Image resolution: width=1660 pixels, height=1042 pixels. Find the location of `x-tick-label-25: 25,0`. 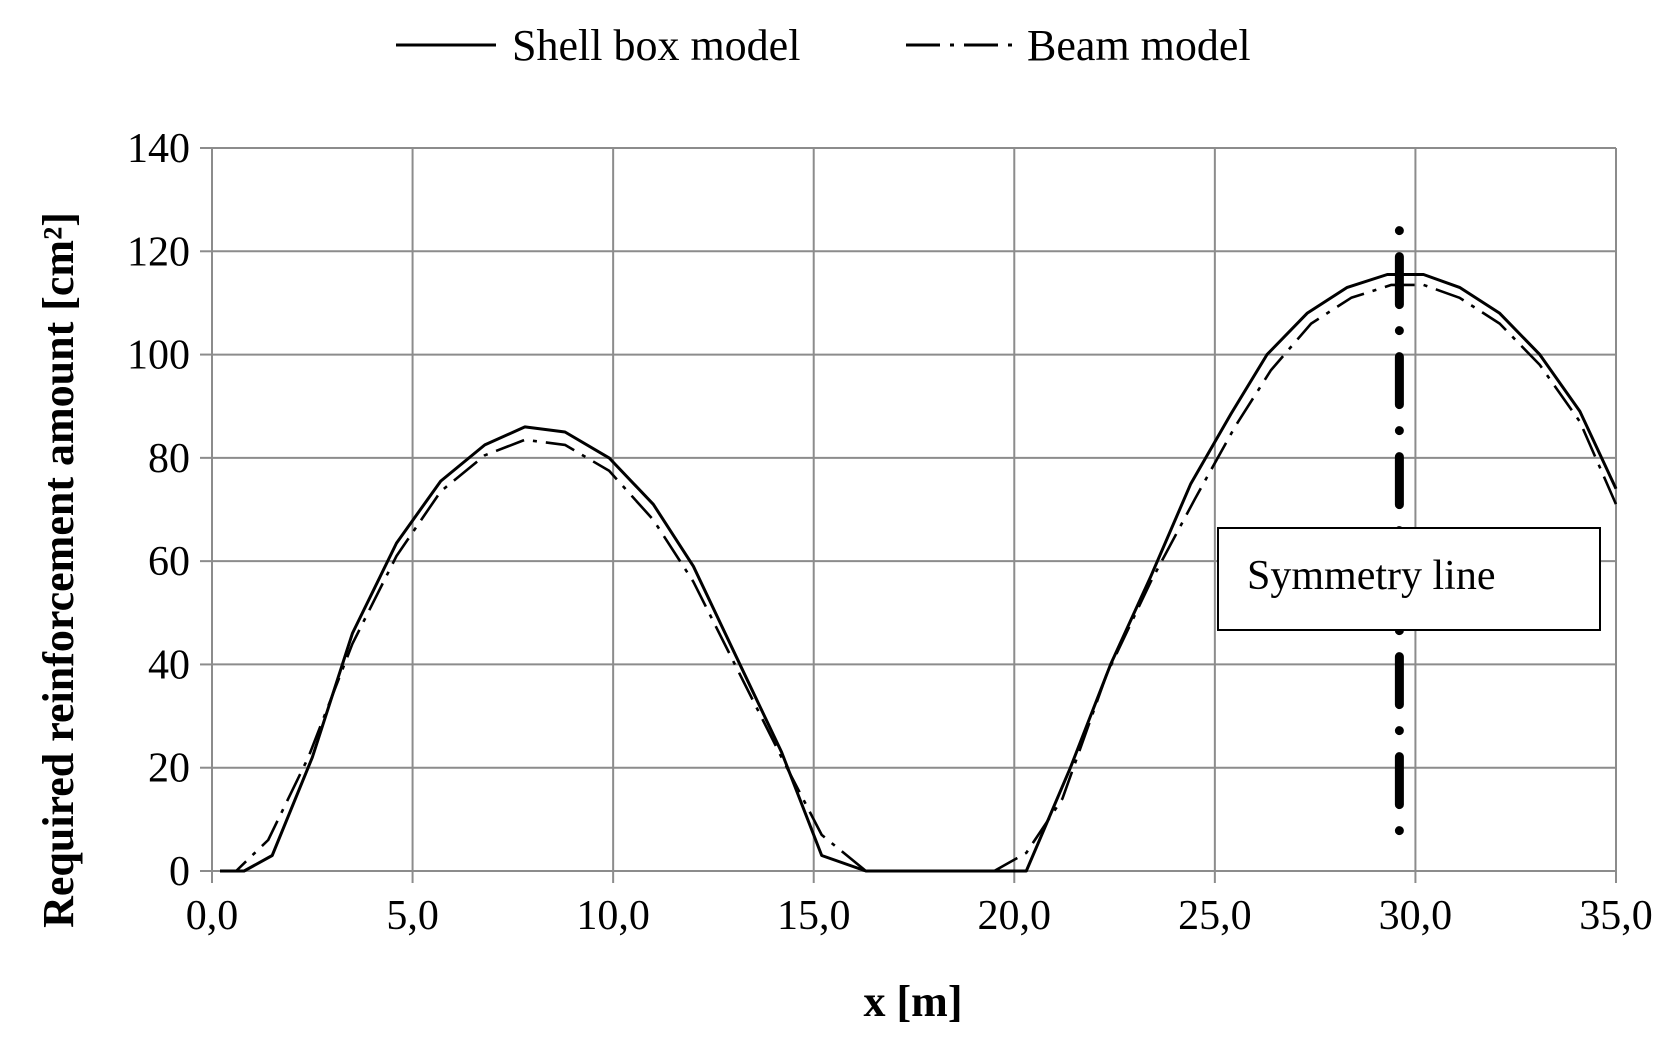

x-tick-label-25: 25,0 is located at coordinates (1215, 916).